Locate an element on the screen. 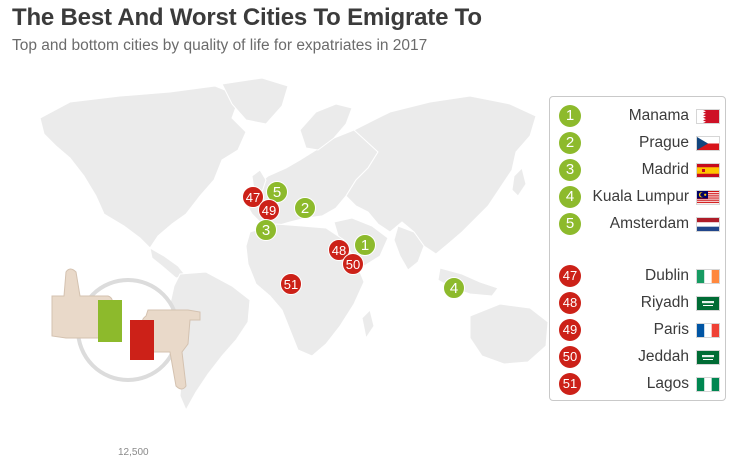  legend-rank-badge: 2 is located at coordinates (570, 143).